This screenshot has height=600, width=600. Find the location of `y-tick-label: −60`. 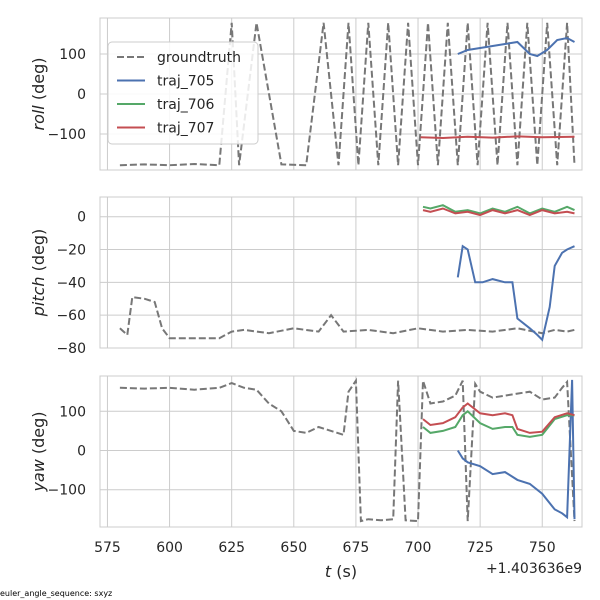

y-tick-label: −60 is located at coordinates (71, 316).